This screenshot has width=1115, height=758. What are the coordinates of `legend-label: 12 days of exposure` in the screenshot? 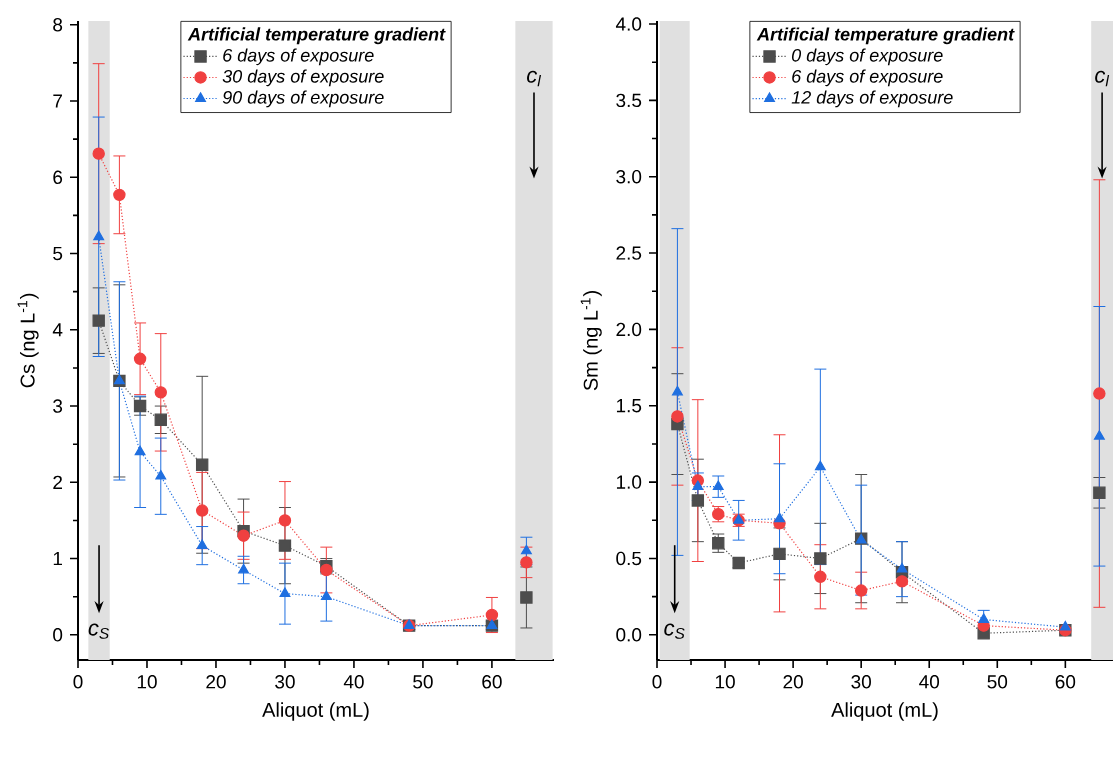 It's located at (872, 99).